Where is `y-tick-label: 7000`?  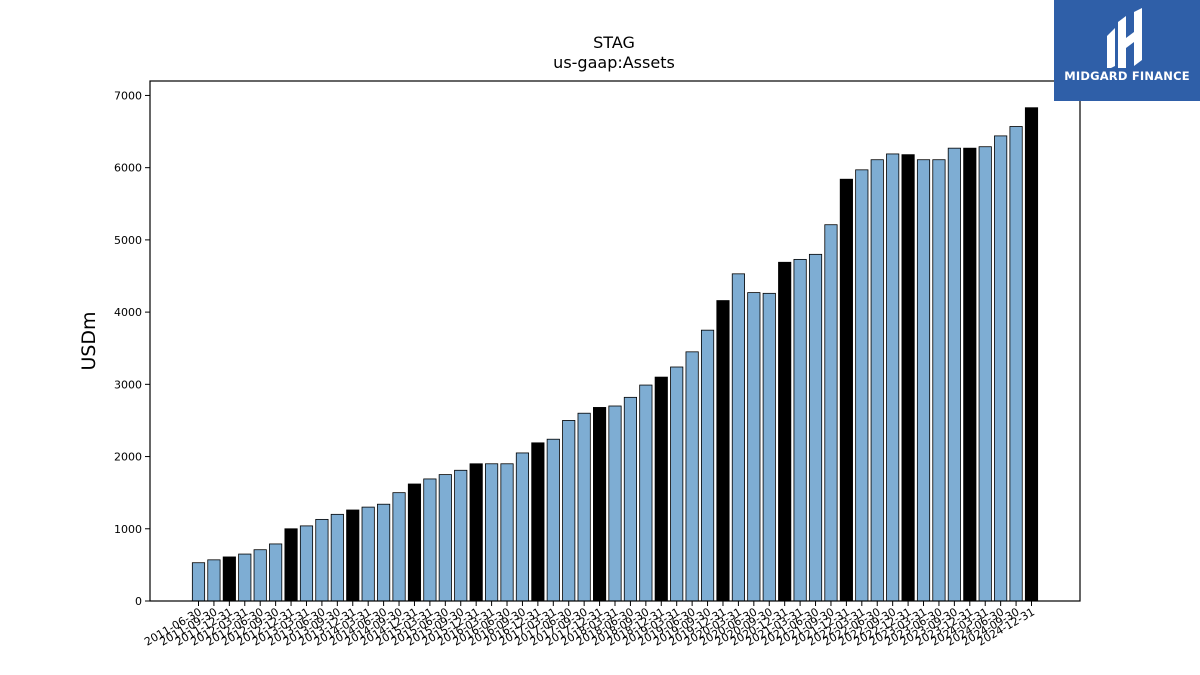 y-tick-label: 7000 is located at coordinates (128, 95).